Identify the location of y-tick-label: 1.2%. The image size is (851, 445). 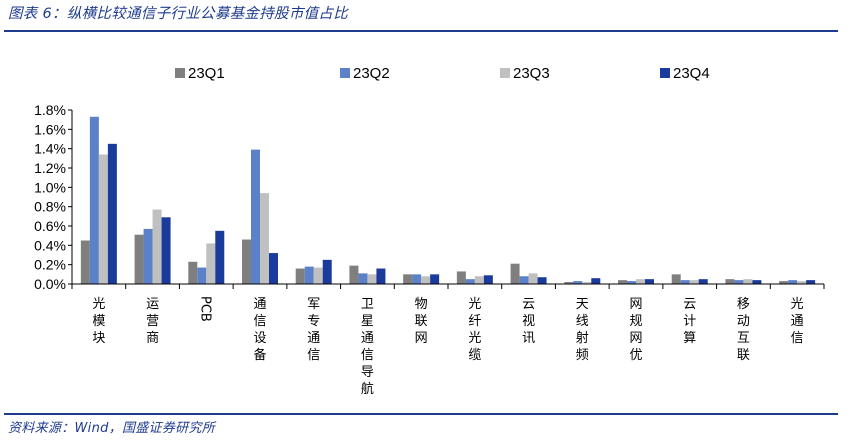
(50, 168).